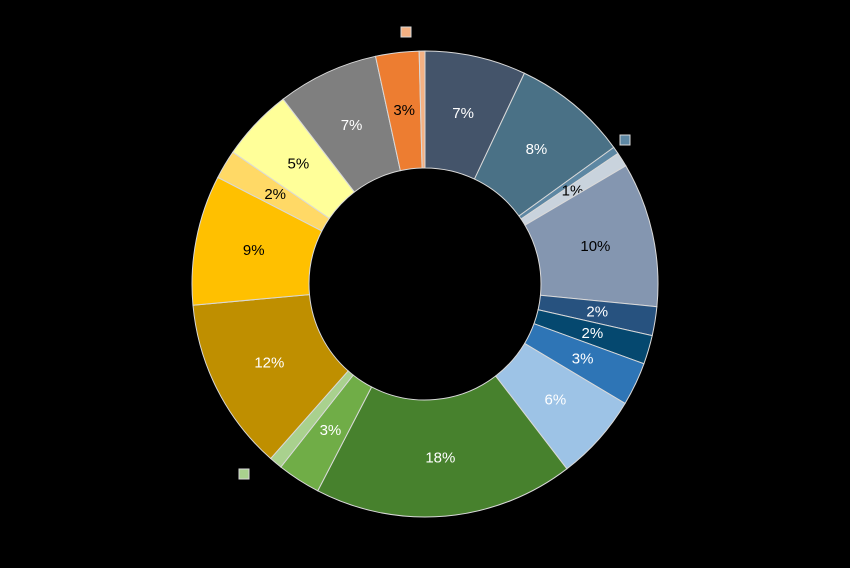 The width and height of the screenshot is (850, 568). What do you see at coordinates (537, 149) in the screenshot?
I see `data-label-2: 8%` at bounding box center [537, 149].